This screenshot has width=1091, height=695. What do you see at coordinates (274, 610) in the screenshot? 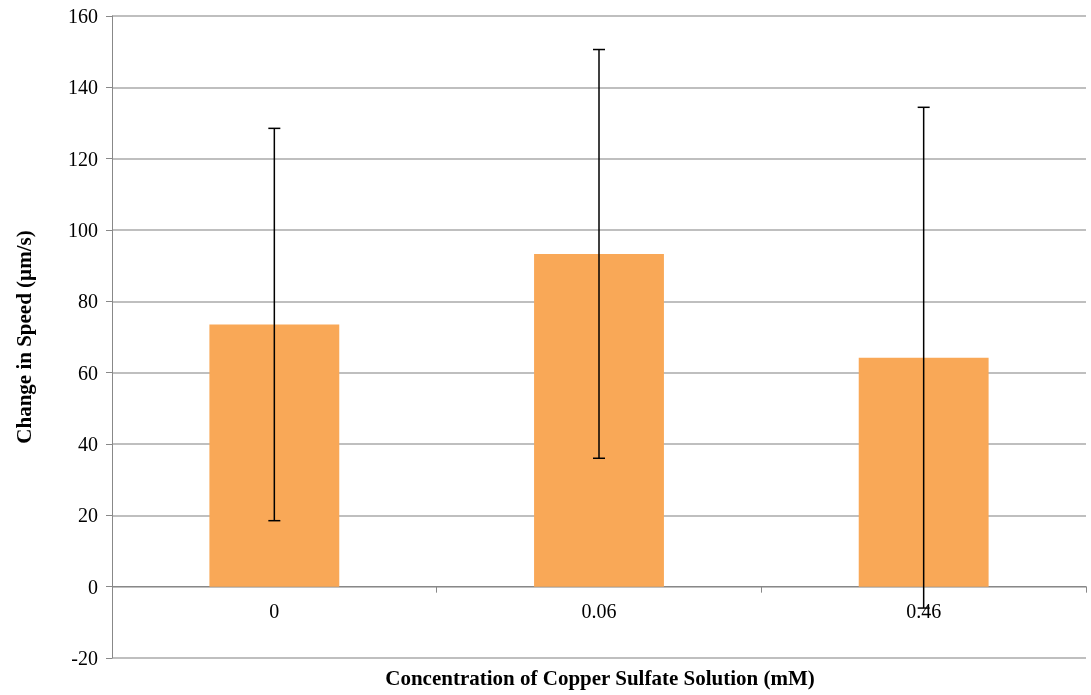
I see `x-tick-label: 0` at bounding box center [274, 610].